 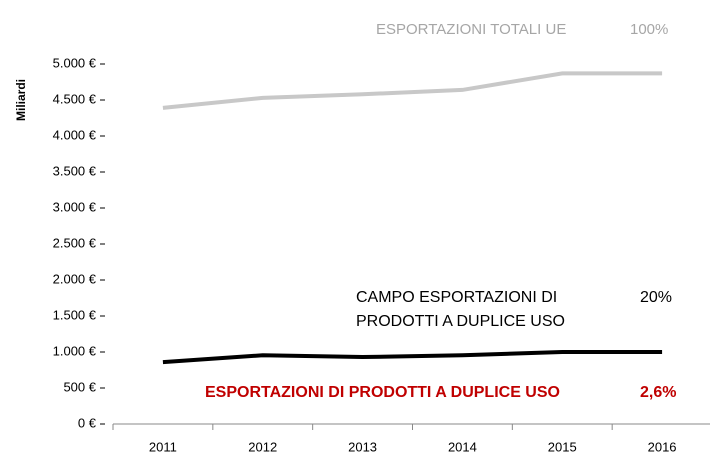 What do you see at coordinates (75, 314) in the screenshot?
I see `y-tick-label: 1.500 €` at bounding box center [75, 314].